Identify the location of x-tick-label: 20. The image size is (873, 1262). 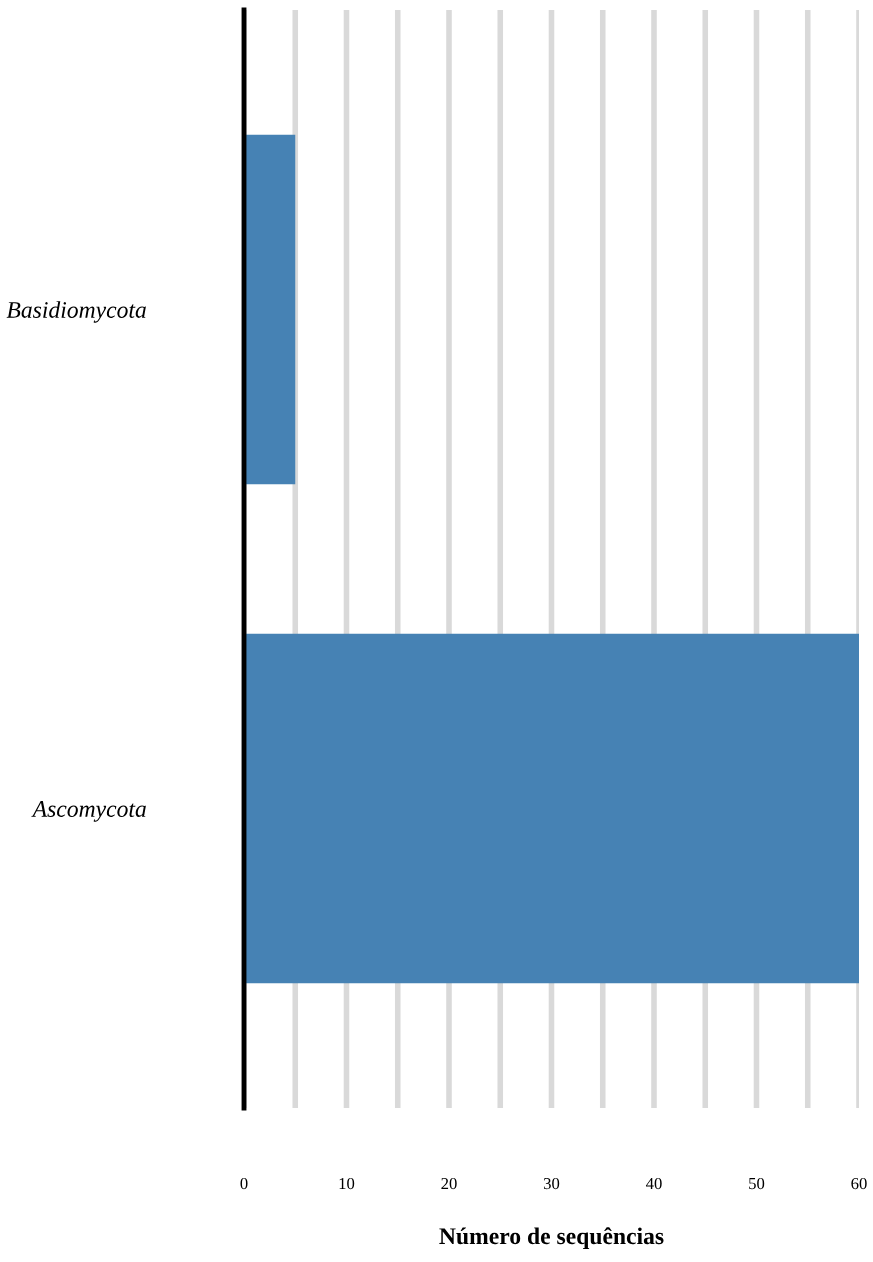
(449, 1183).